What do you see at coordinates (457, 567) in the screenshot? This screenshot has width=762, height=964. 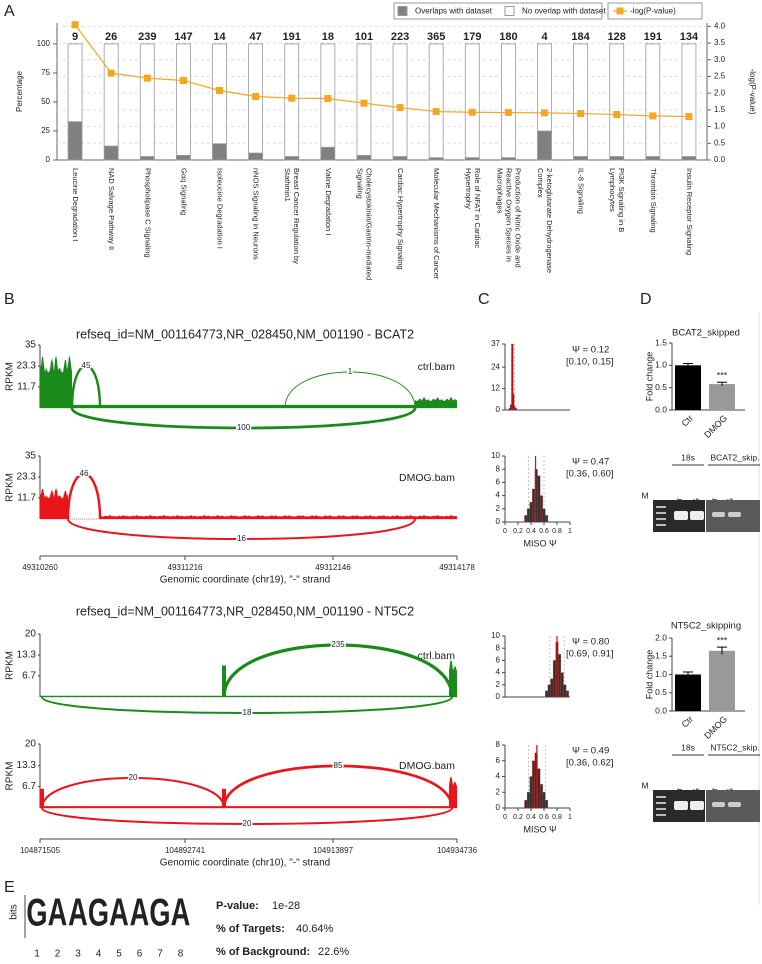 I see `x-tick-label: 49314178` at bounding box center [457, 567].